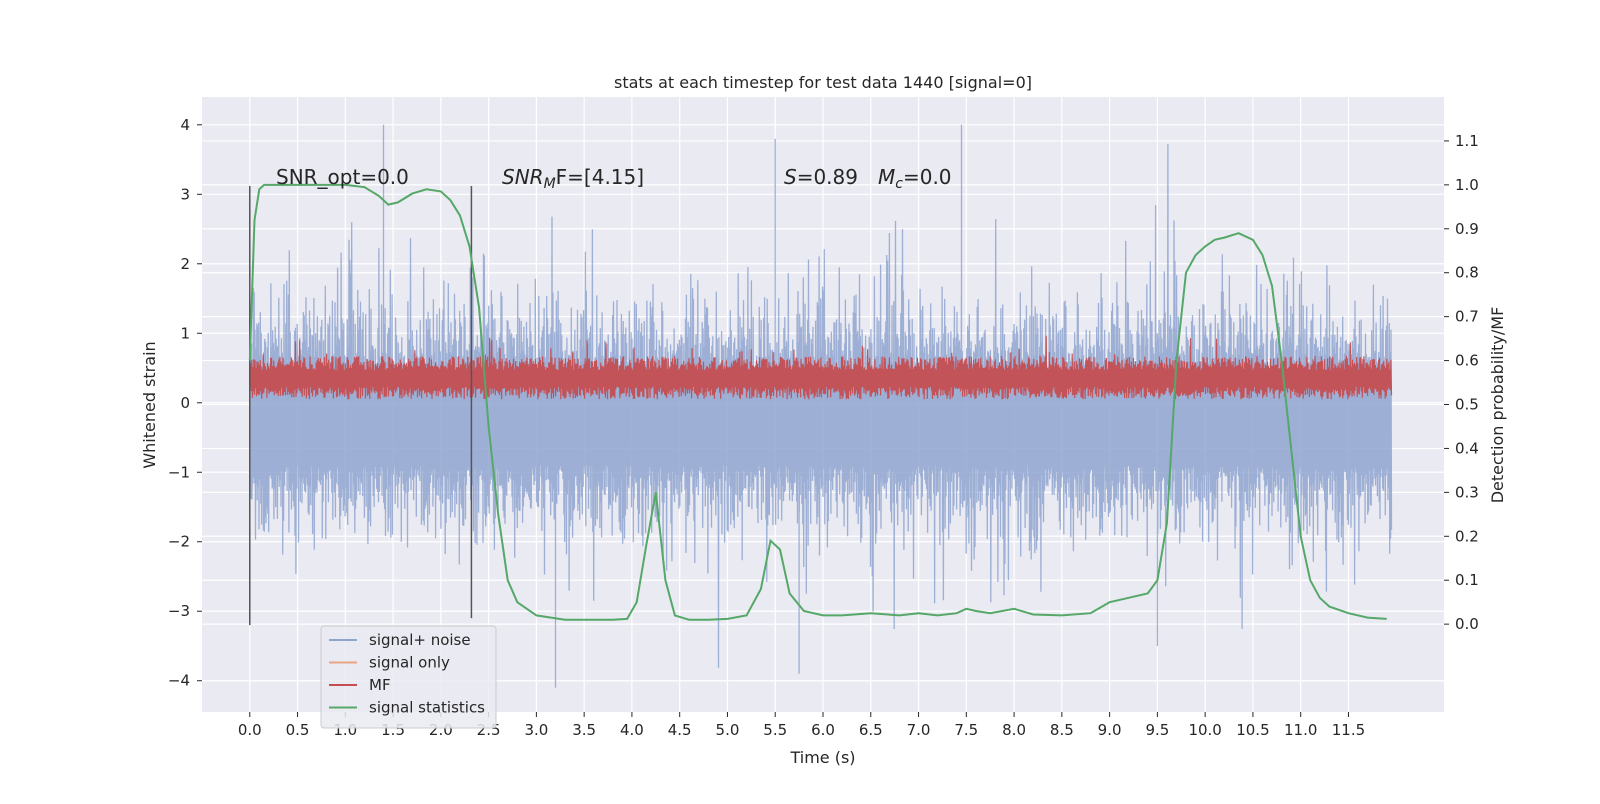  I want to click on y-tick-label-right: 0.6, so click(1467, 361).